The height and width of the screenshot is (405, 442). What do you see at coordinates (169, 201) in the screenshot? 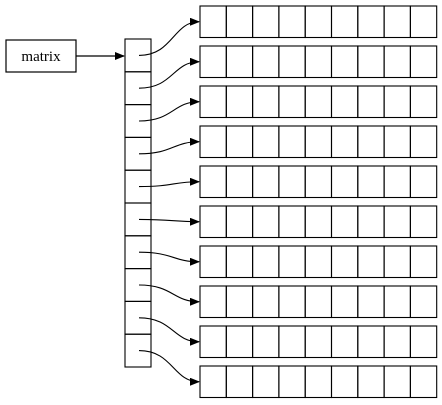
I see `row-pointer-arrows` at bounding box center [169, 201].